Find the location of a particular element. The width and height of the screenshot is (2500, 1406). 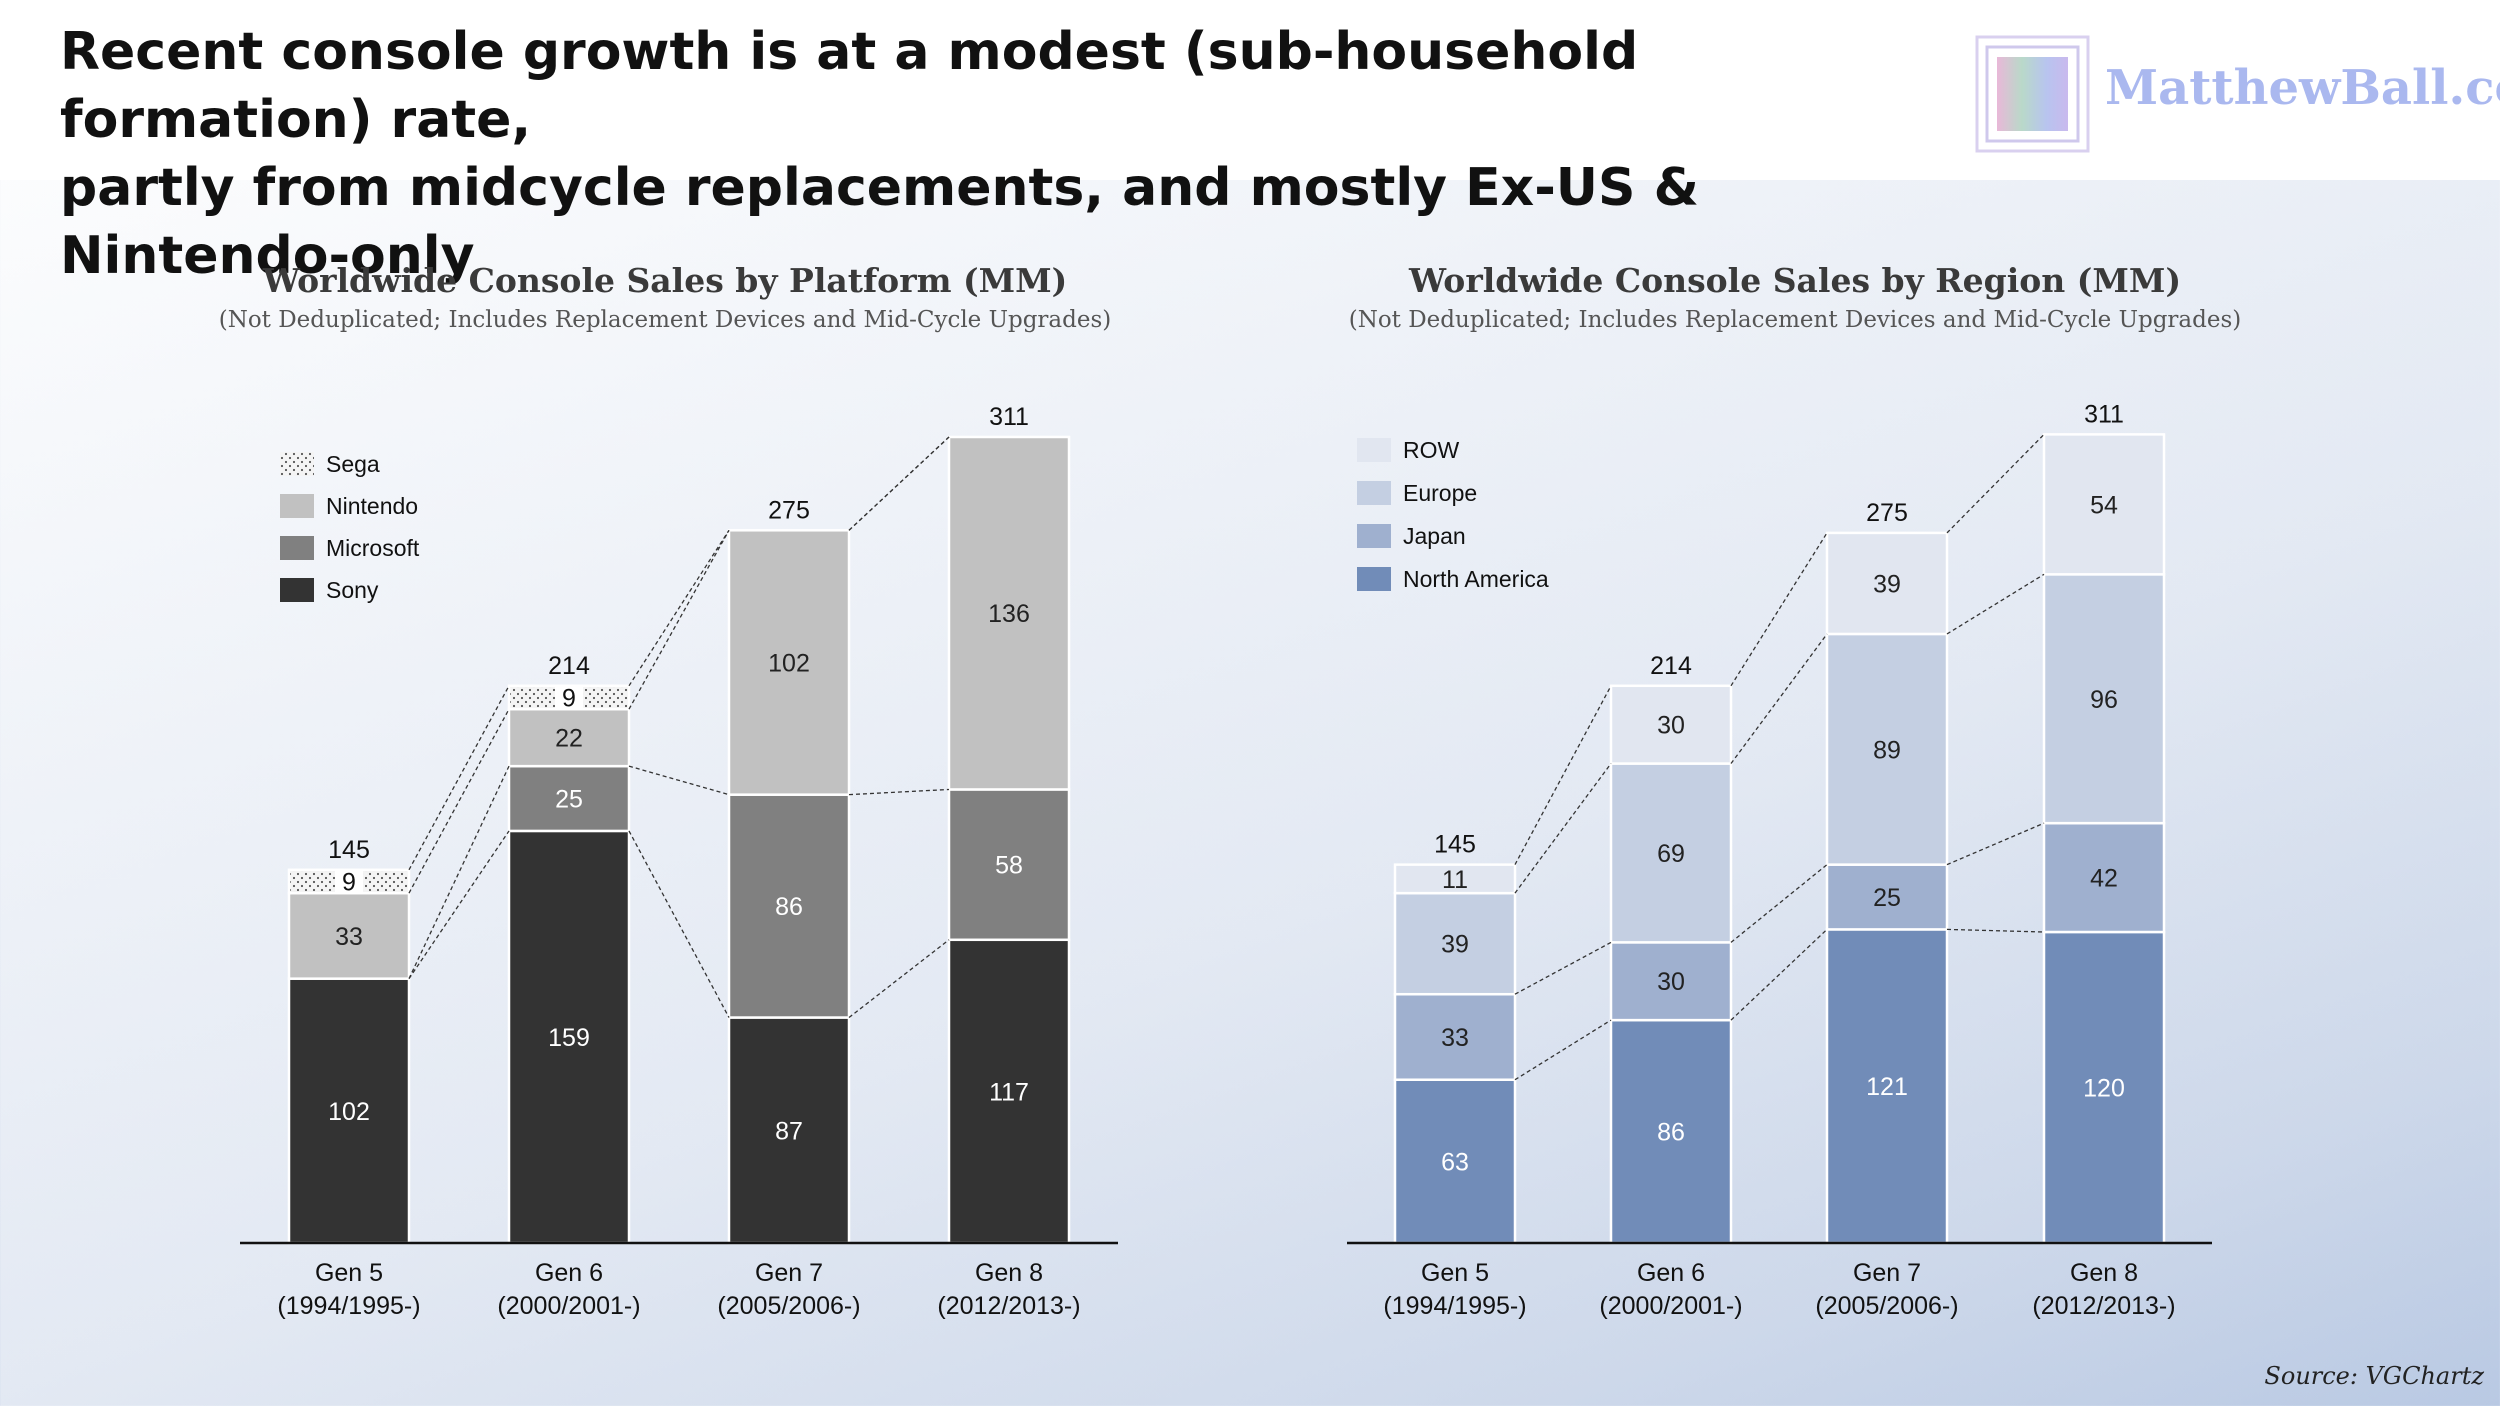

data-label: 42 is located at coordinates (2104, 879).